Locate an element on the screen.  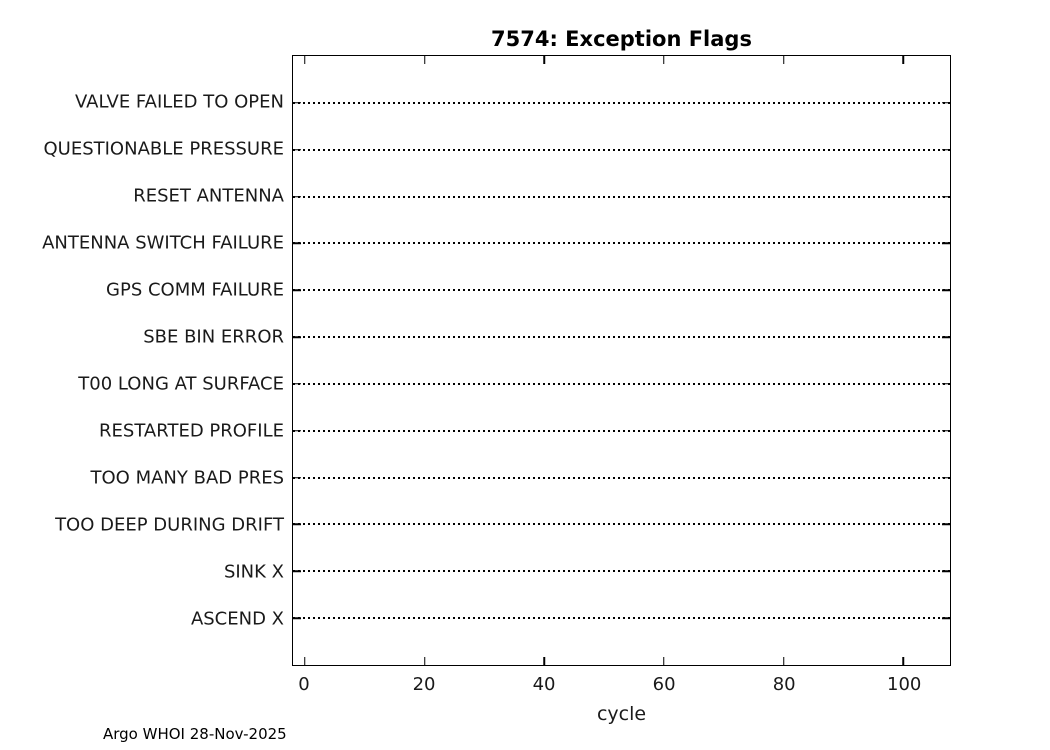
footer-note: Argo WHOI 28-Nov-2025 is located at coordinates (195, 734).